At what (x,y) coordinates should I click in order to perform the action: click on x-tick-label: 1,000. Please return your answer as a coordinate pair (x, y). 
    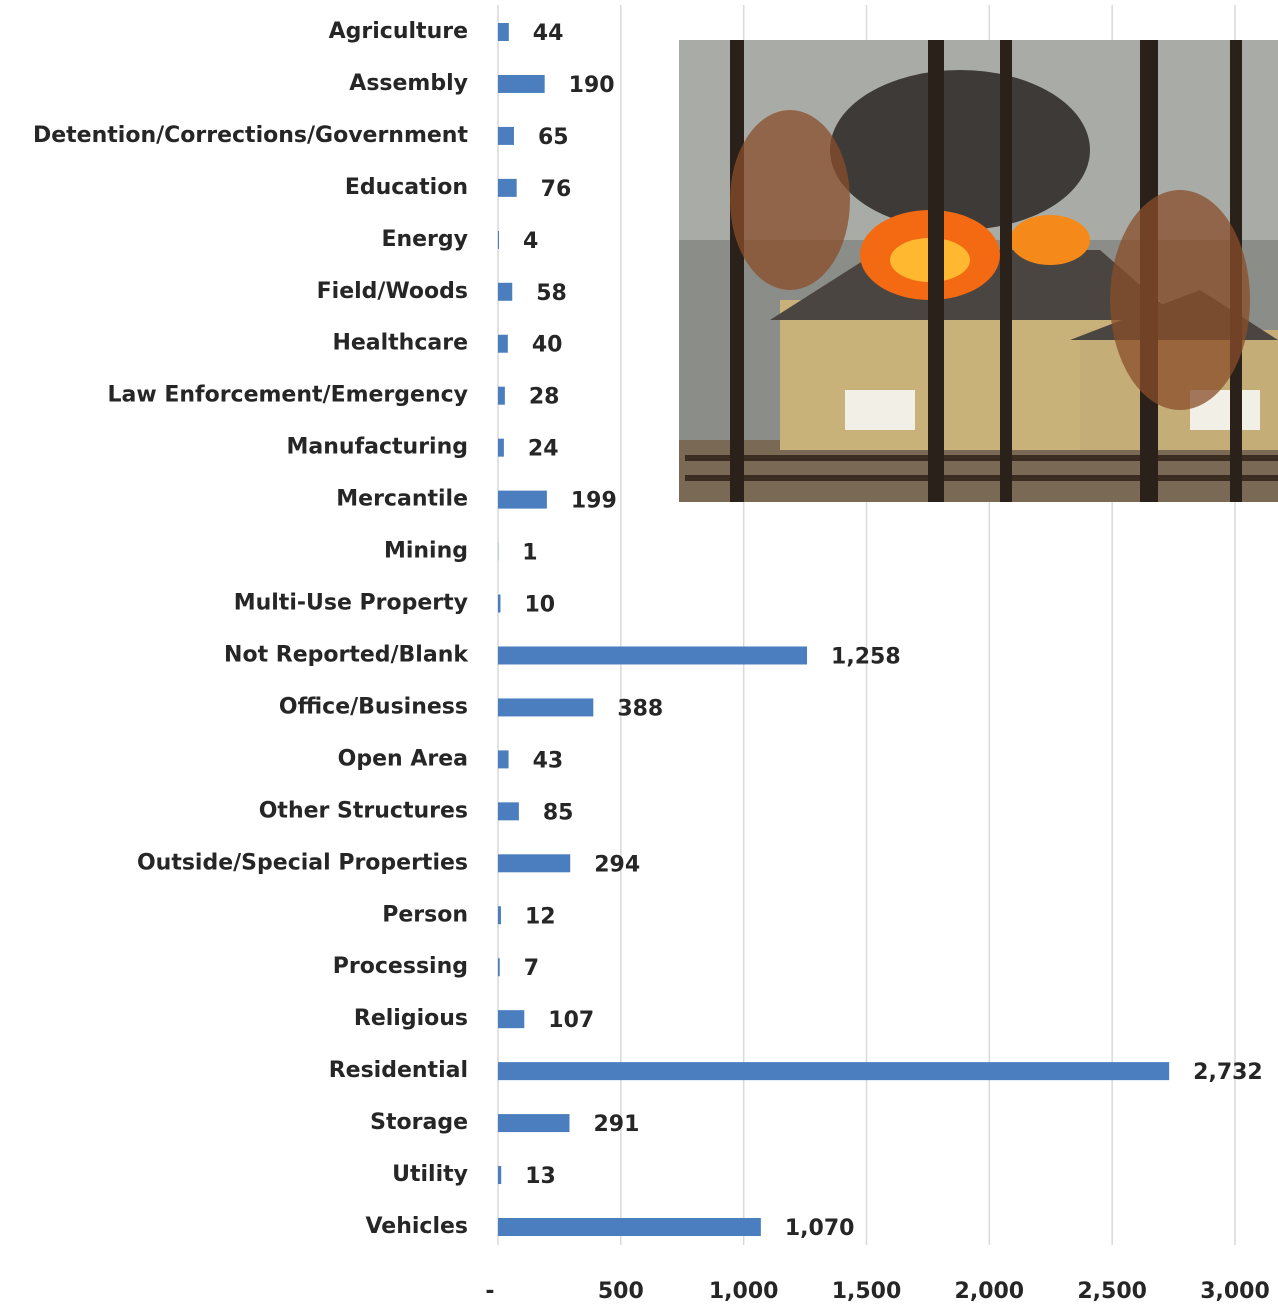
    Looking at the image, I should click on (744, 1291).